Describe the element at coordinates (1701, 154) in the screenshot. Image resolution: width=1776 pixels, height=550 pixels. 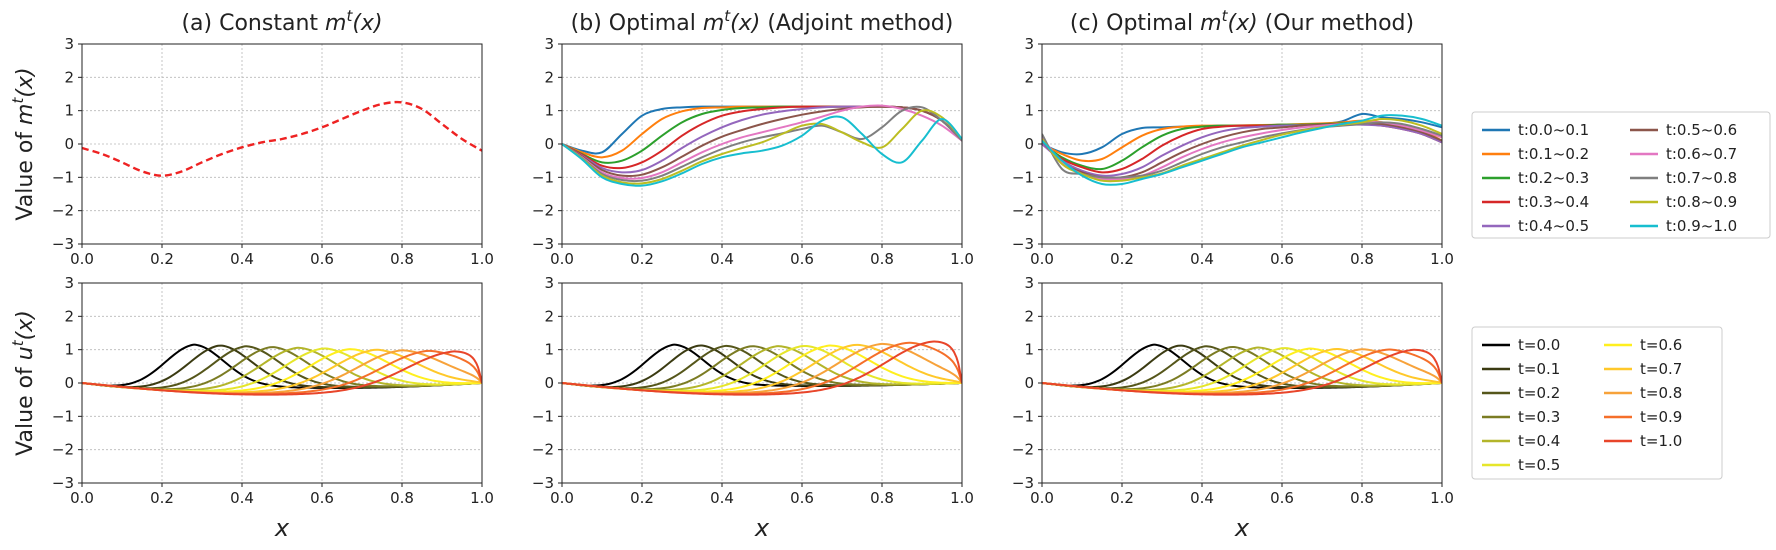
I see `legend-label: t:0.6~0.7` at that location.